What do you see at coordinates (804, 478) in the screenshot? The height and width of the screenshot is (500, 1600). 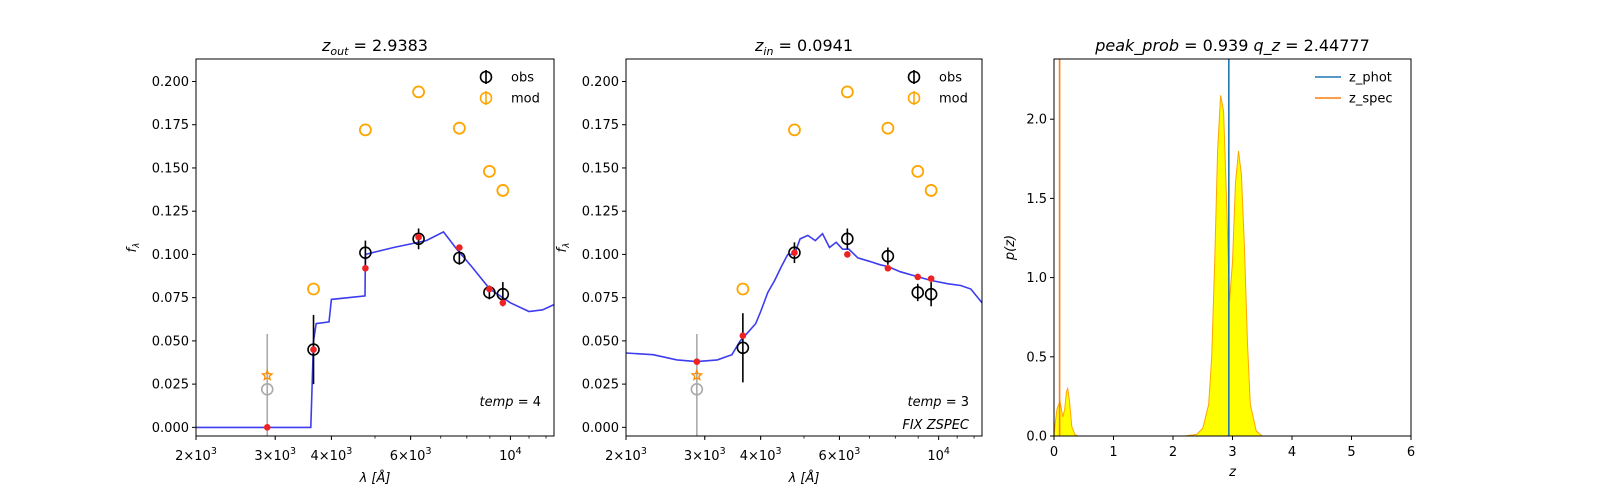 I see `x-axis-label: λ [Å]` at bounding box center [804, 478].